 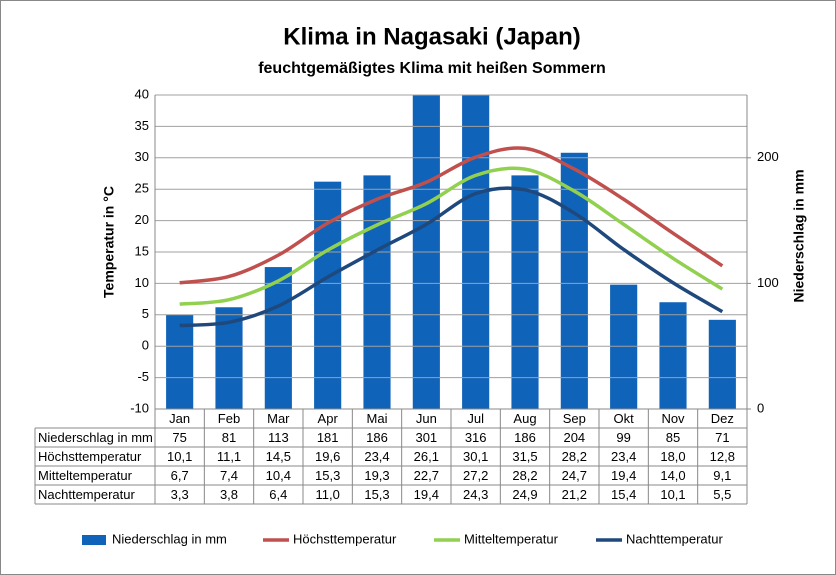 I want to click on legend-label: Nachttemperatur, so click(x=674, y=538).